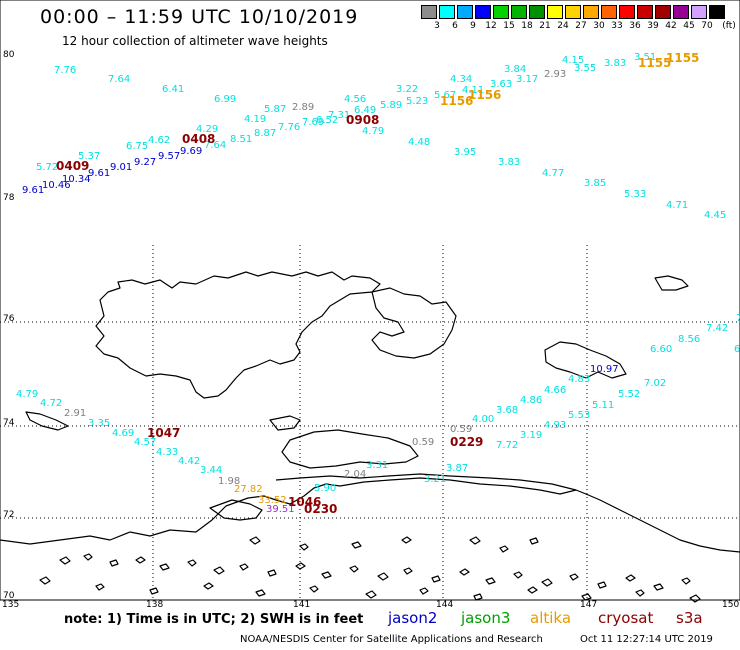  Describe the element at coordinates (365, 110) in the screenshot. I see `wave-height-value: 6.49` at that location.